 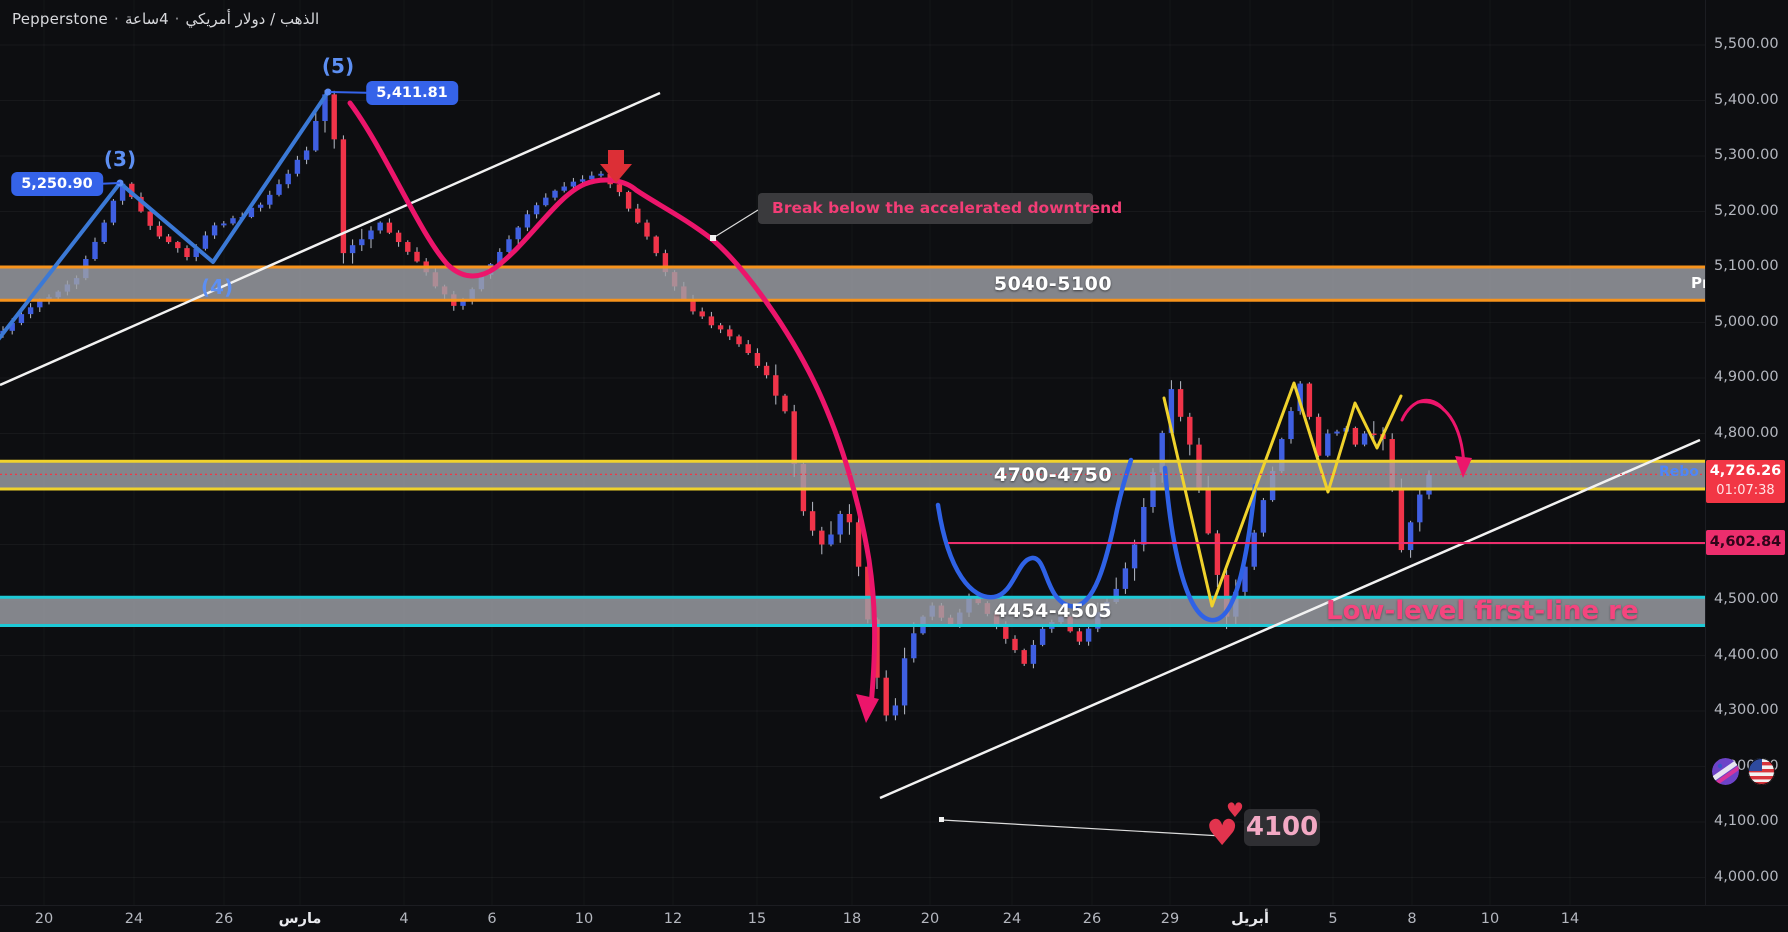 I want to click on time-scale-axis: 20 24 26 مارس 4 6 10 12 15 18 20 24 26 29 أبريل 5 8 10 14, so click(x=894, y=918).